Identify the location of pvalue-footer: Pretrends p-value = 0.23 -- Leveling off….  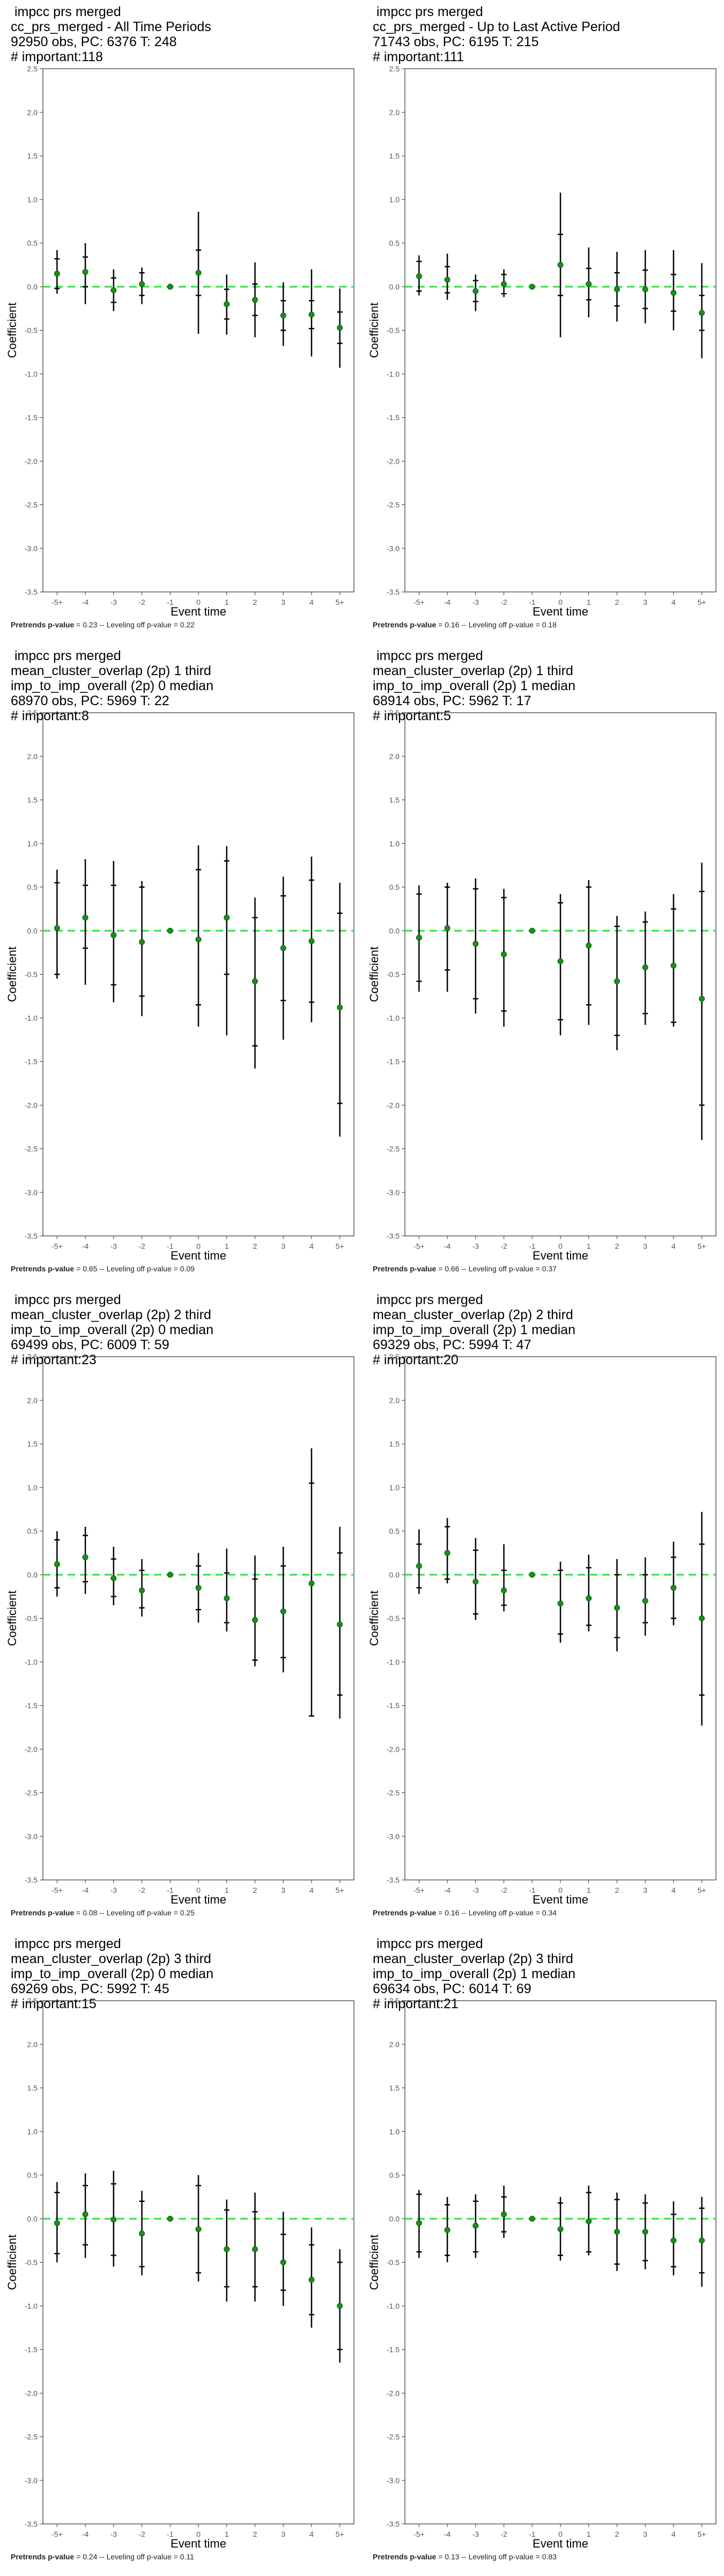
(103, 624).